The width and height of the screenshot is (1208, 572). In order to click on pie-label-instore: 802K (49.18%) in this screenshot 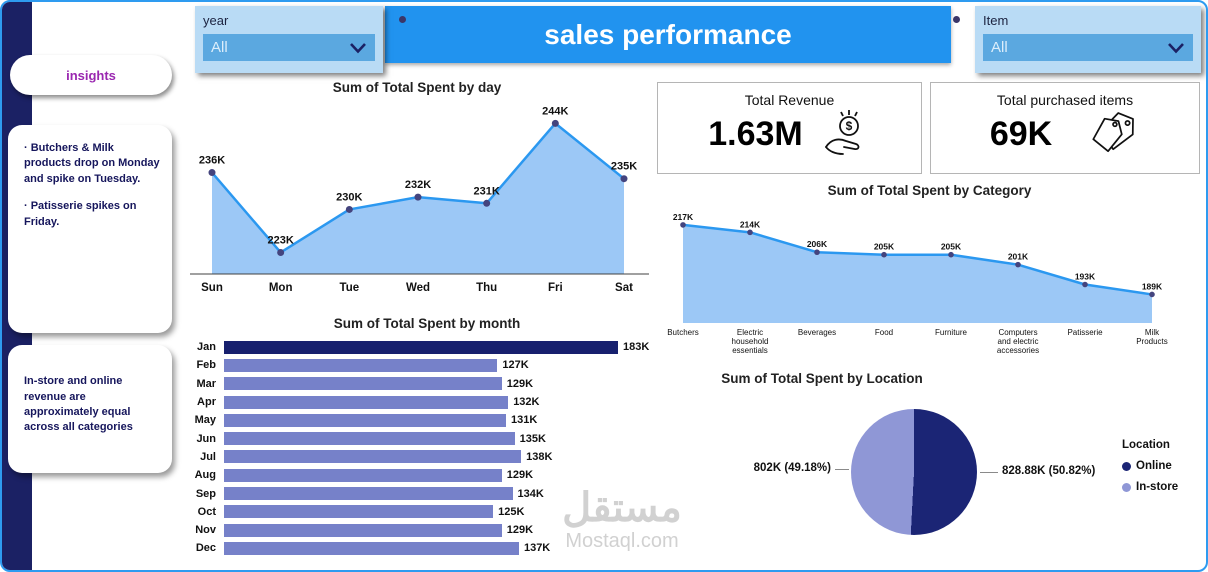, I will do `click(792, 468)`.